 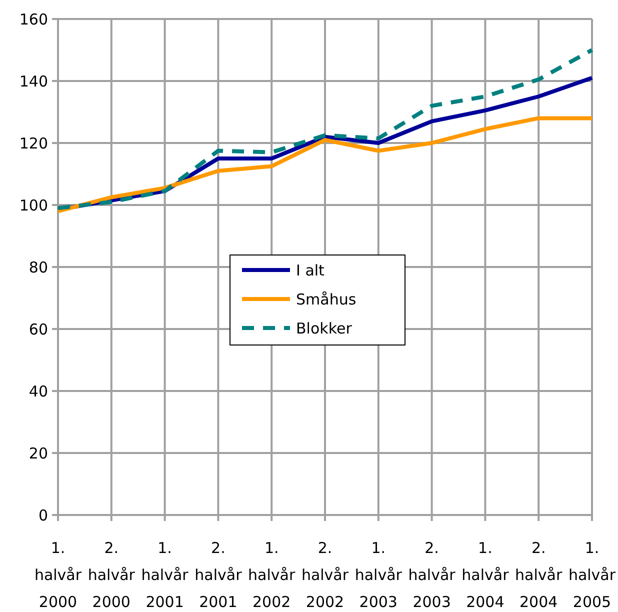 What do you see at coordinates (33, 205) in the screenshot?
I see `y-tick-label: 100` at bounding box center [33, 205].